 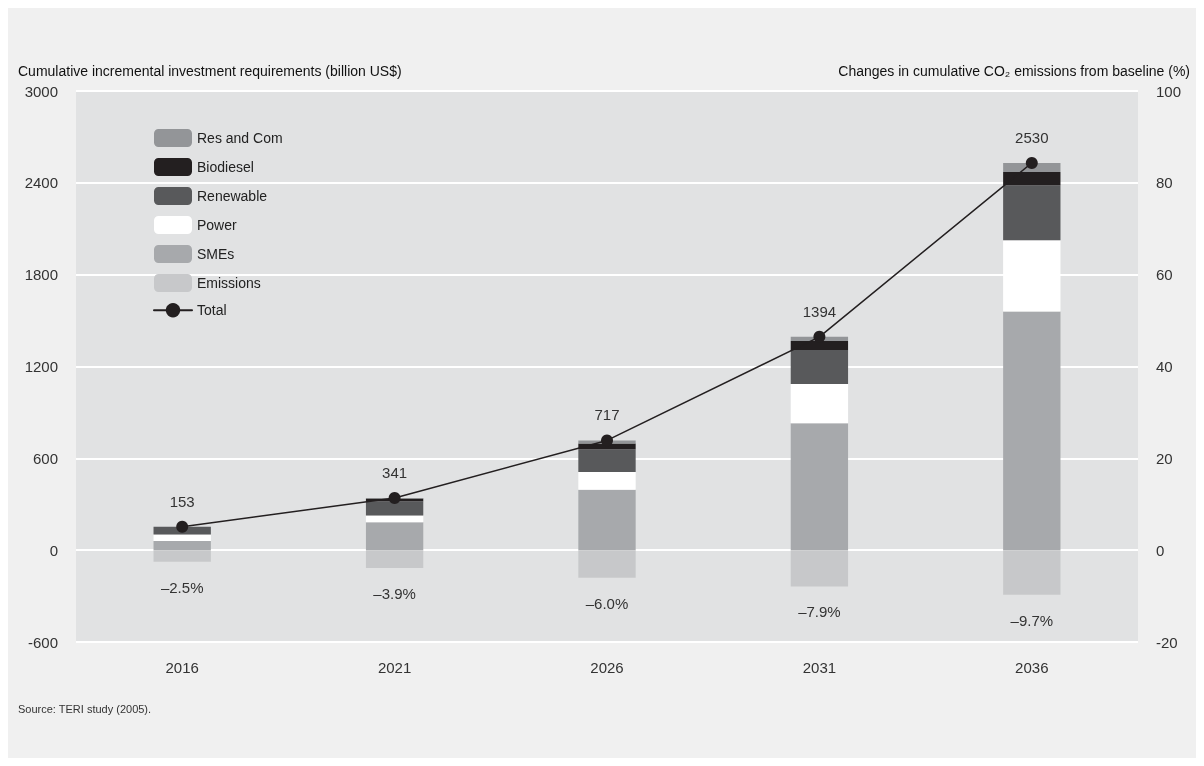 What do you see at coordinates (607, 415) in the screenshot?
I see `data-label: 717` at bounding box center [607, 415].